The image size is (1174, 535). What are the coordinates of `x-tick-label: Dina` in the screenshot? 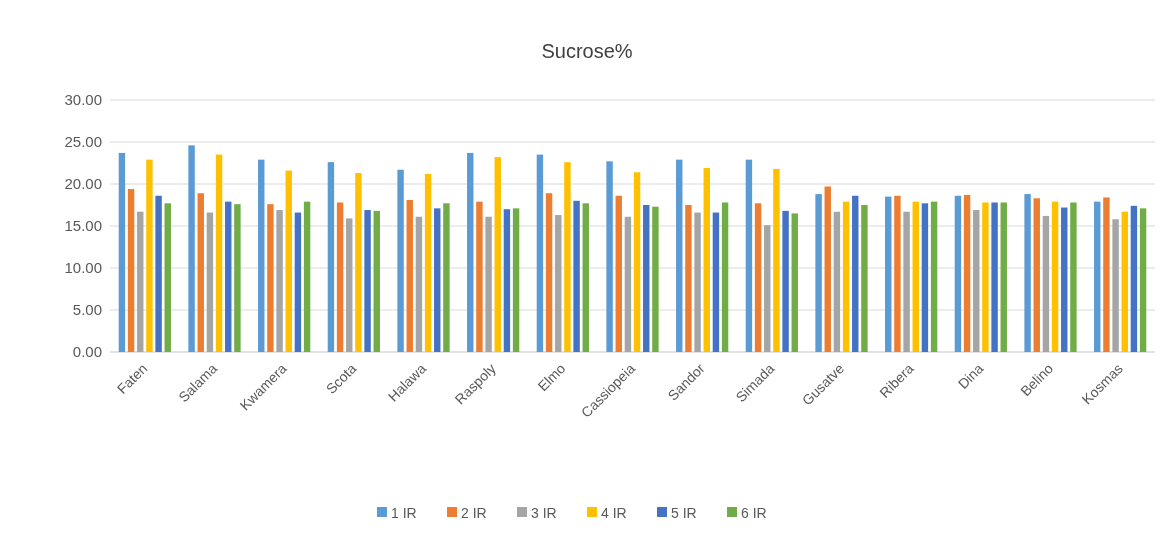 It's located at (970, 376).